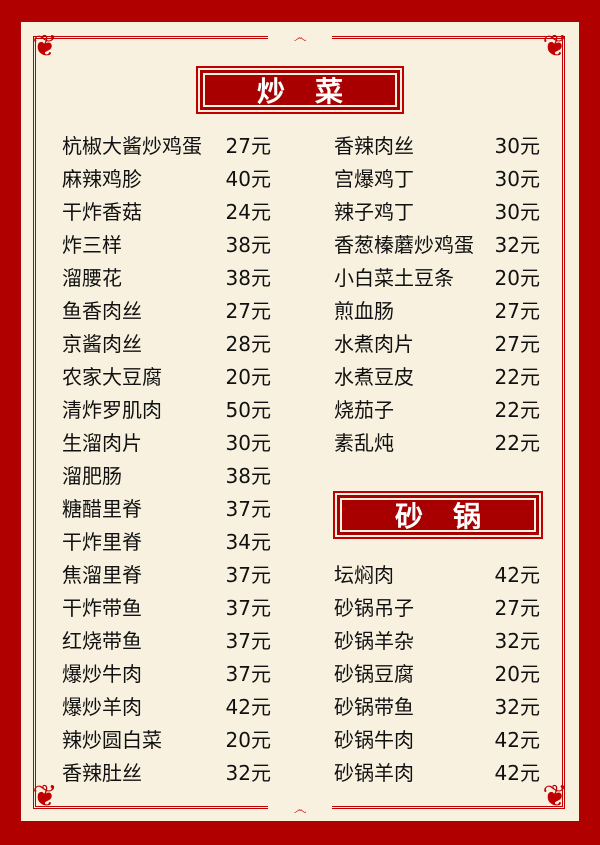 Image resolution: width=600 pixels, height=845 pixels. What do you see at coordinates (374, 641) in the screenshot?
I see `dish-name: 砂锅羊杂` at bounding box center [374, 641].